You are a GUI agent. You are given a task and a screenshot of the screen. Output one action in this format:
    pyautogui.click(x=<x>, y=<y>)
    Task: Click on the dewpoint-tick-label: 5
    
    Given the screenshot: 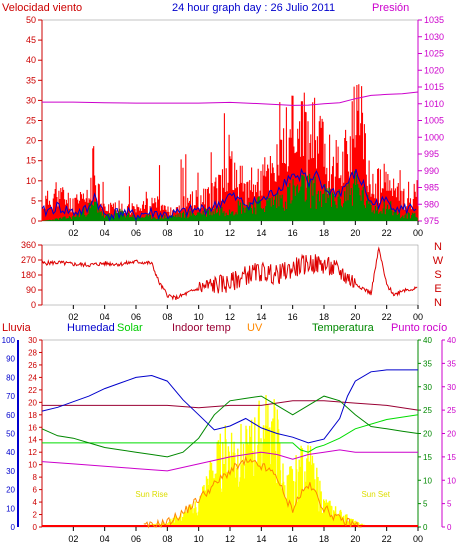 What is the action you would take?
    pyautogui.click(x=449, y=504)
    